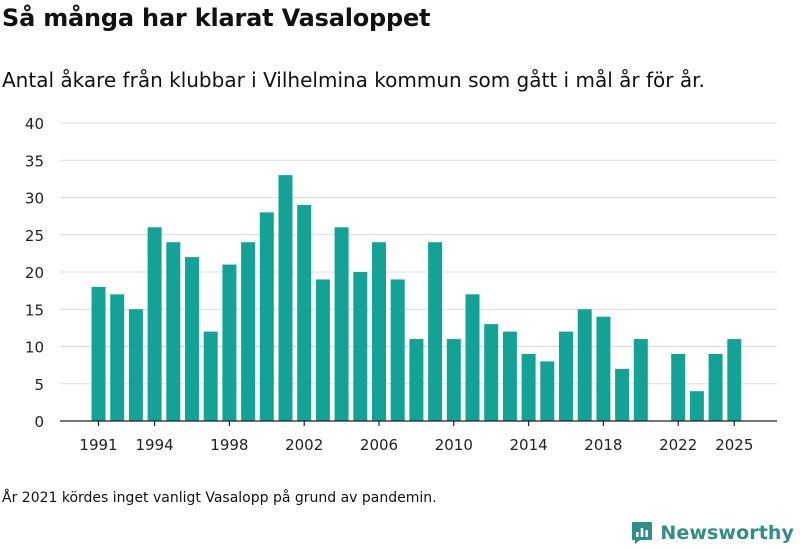 The image size is (800, 550). I want to click on bar-2007, so click(397, 350).